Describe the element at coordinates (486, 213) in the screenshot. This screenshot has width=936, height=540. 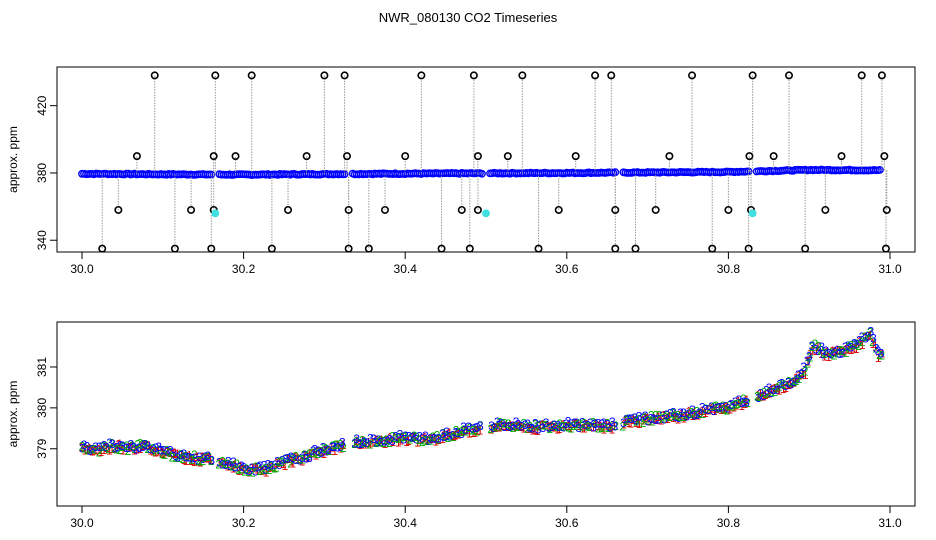
I see `highlight-point` at that location.